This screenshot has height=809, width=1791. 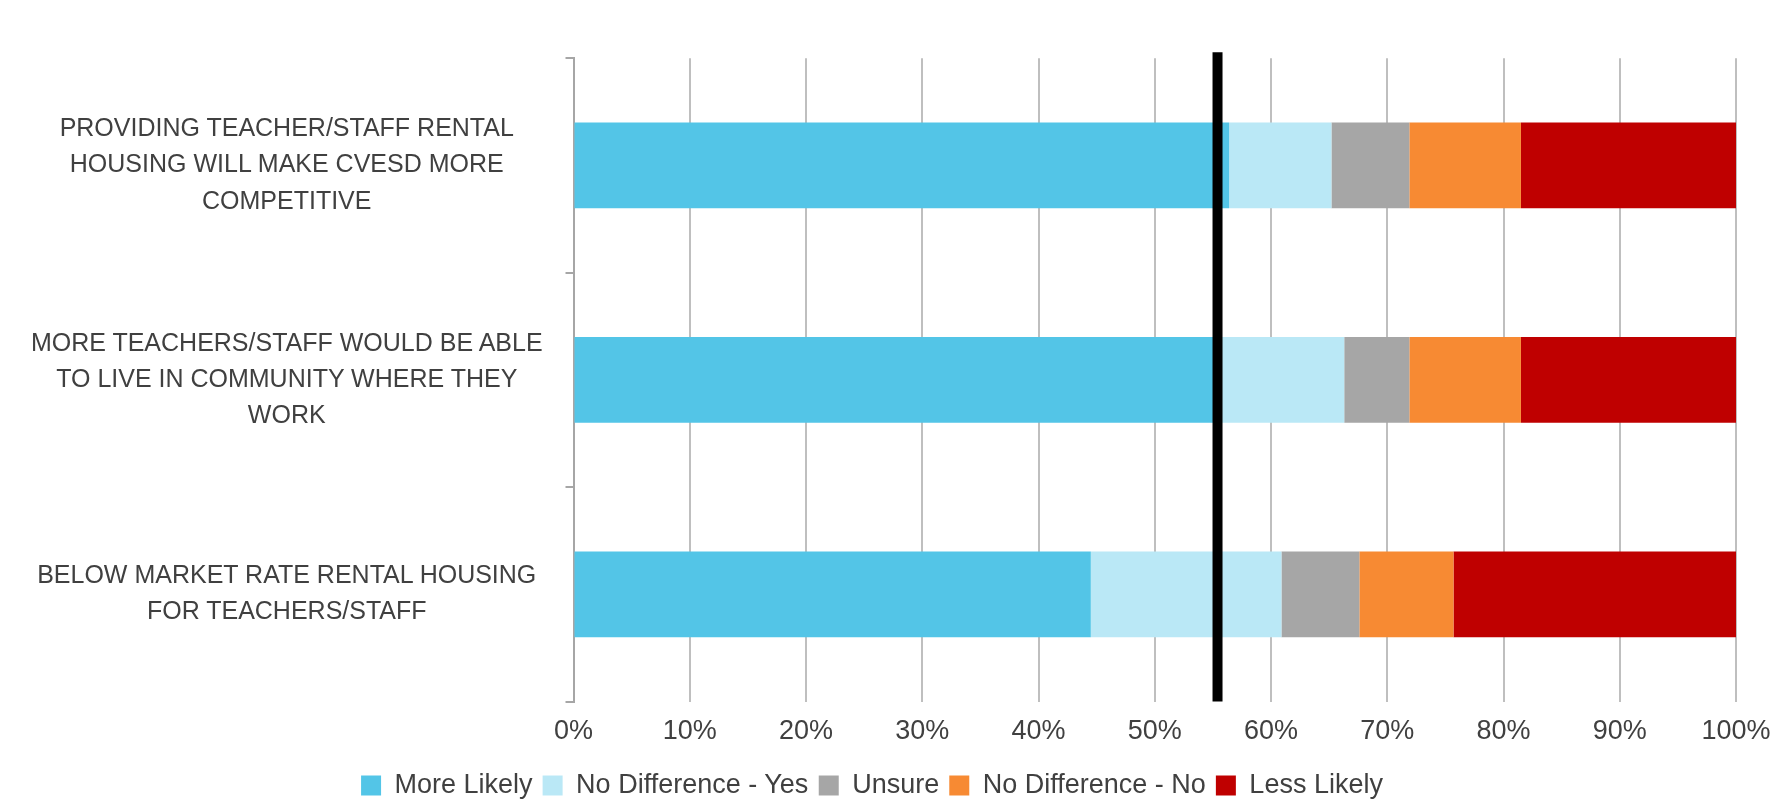 What do you see at coordinates (1154, 730) in the screenshot?
I see `x-tick-label: 50%` at bounding box center [1154, 730].